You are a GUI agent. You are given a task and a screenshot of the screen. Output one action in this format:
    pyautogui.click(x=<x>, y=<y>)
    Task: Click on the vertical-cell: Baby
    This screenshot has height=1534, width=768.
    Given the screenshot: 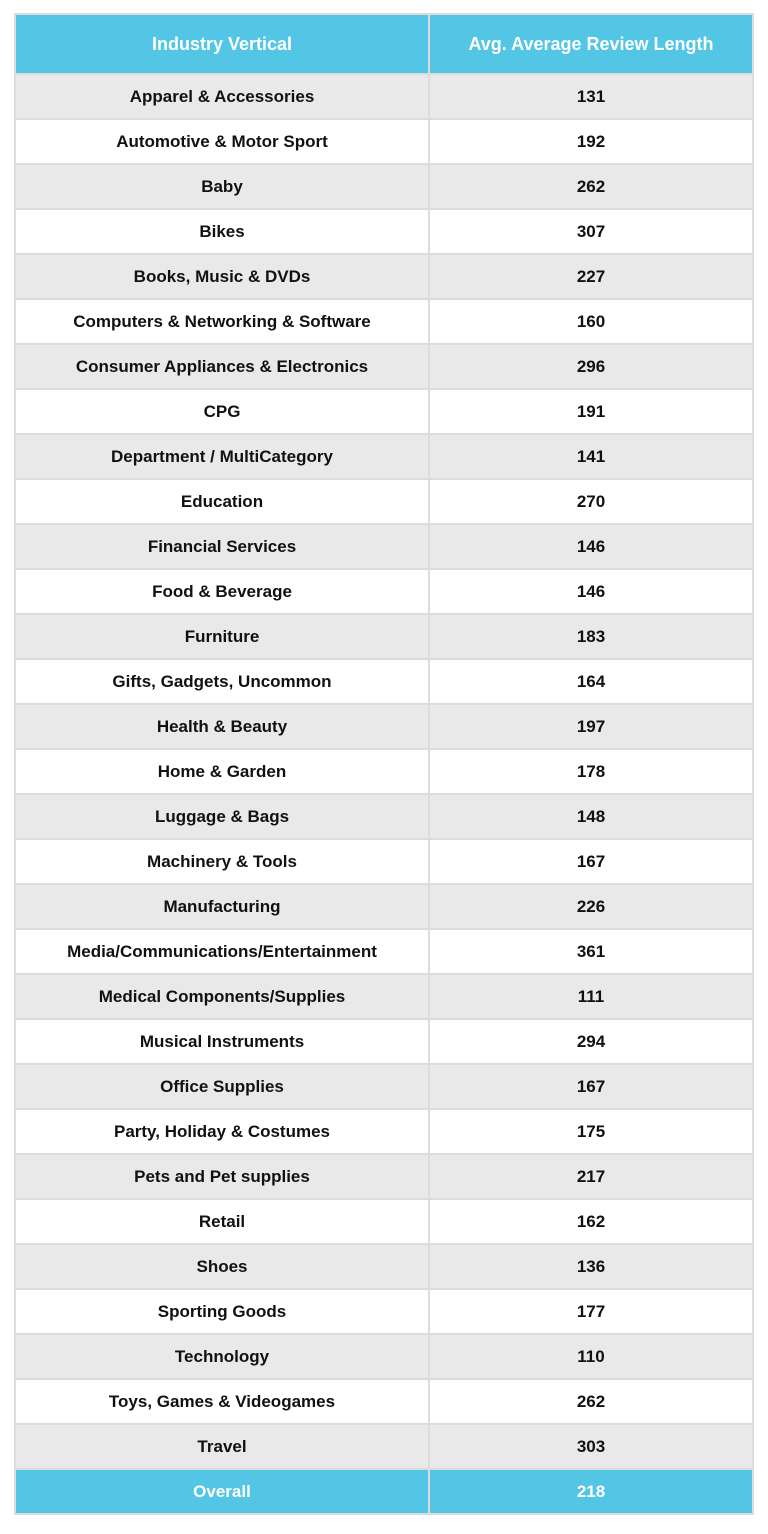 What is the action you would take?
    pyautogui.click(x=222, y=186)
    